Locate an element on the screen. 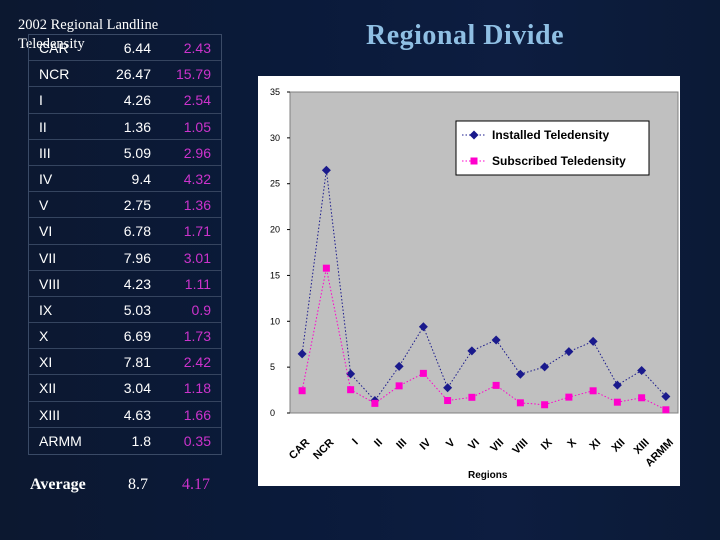 The image size is (720, 540). installed-cell: 2.75 is located at coordinates (137, 205).